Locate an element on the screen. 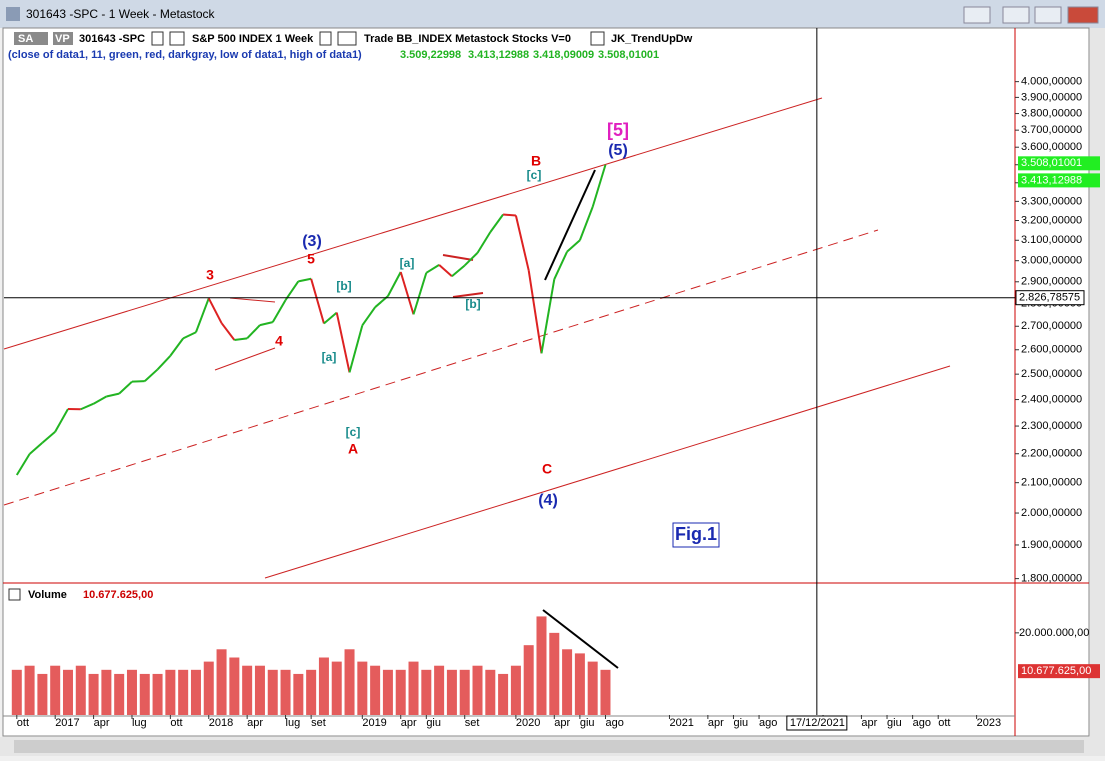 This screenshot has width=1105, height=761. wave-label: (3) is located at coordinates (312, 241).